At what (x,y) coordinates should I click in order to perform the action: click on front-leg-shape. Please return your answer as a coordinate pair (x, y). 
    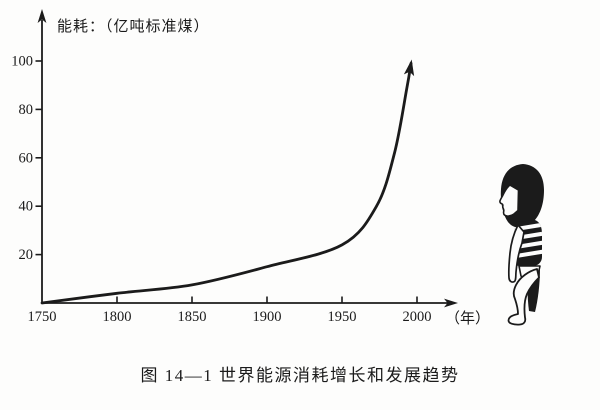
    Looking at the image, I should click on (523, 297).